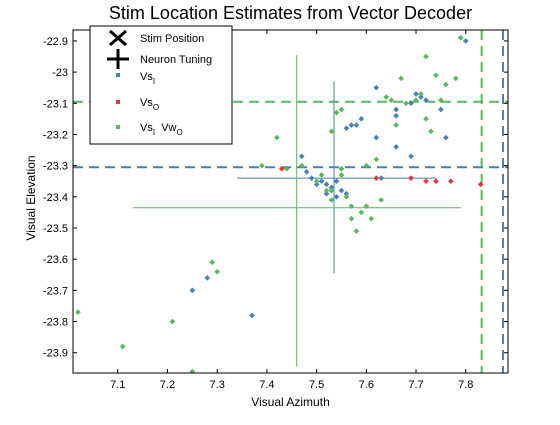 Image resolution: width=560 pixels, height=425 pixels. I want to click on y-axis-label: Visual Elevation, so click(31, 198).